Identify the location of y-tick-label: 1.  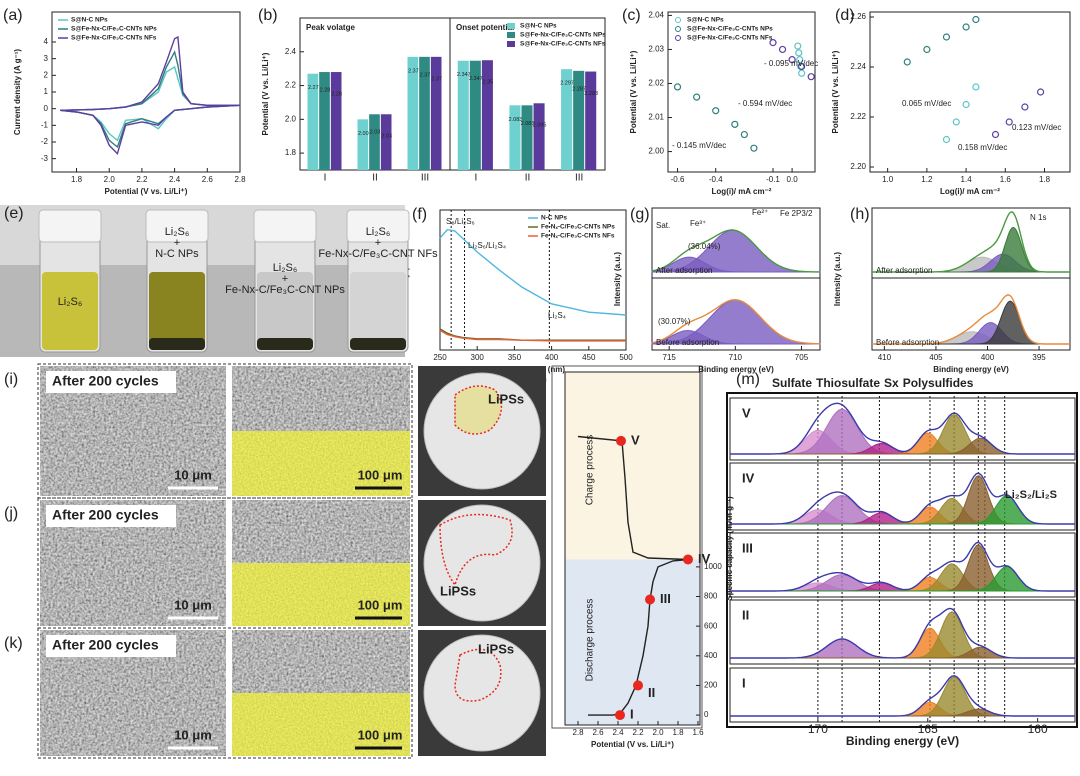
(46, 91).